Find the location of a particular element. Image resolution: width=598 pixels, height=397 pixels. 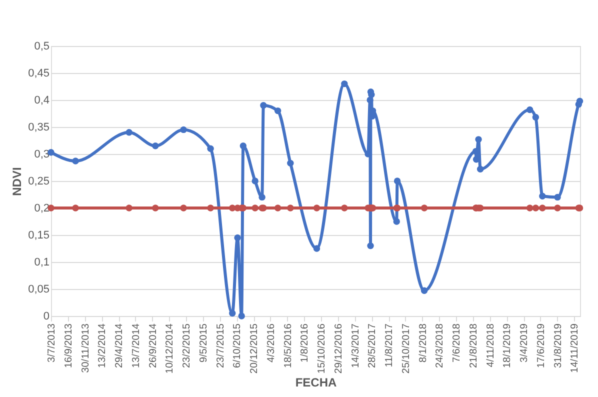

x-tick-label: 7/6/2018 is located at coordinates (457, 342).